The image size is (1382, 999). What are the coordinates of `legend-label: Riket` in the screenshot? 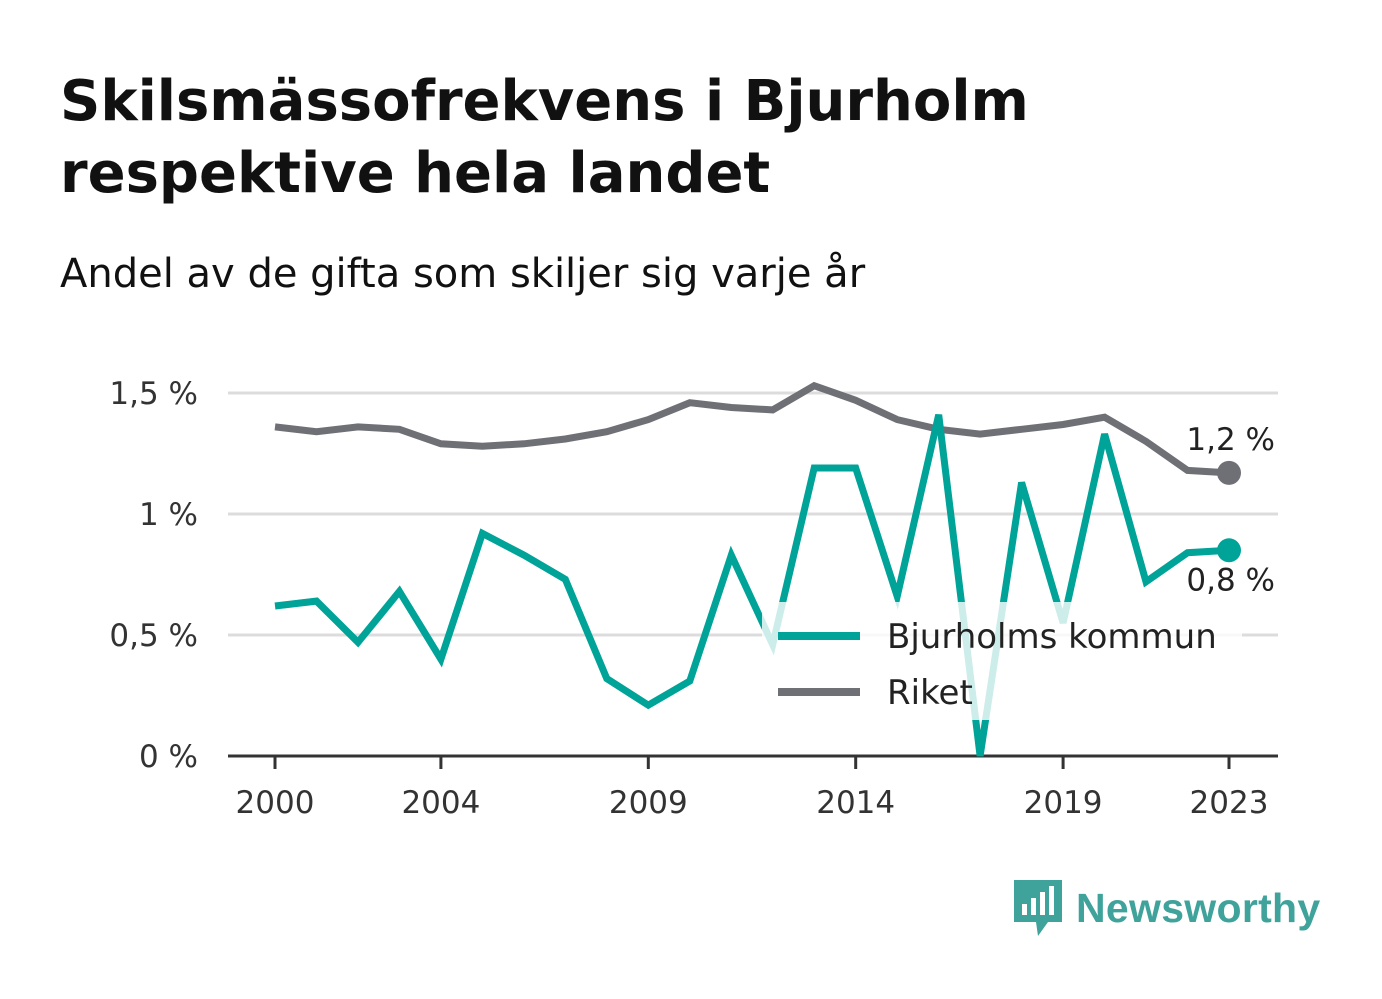 It's located at (930, 693).